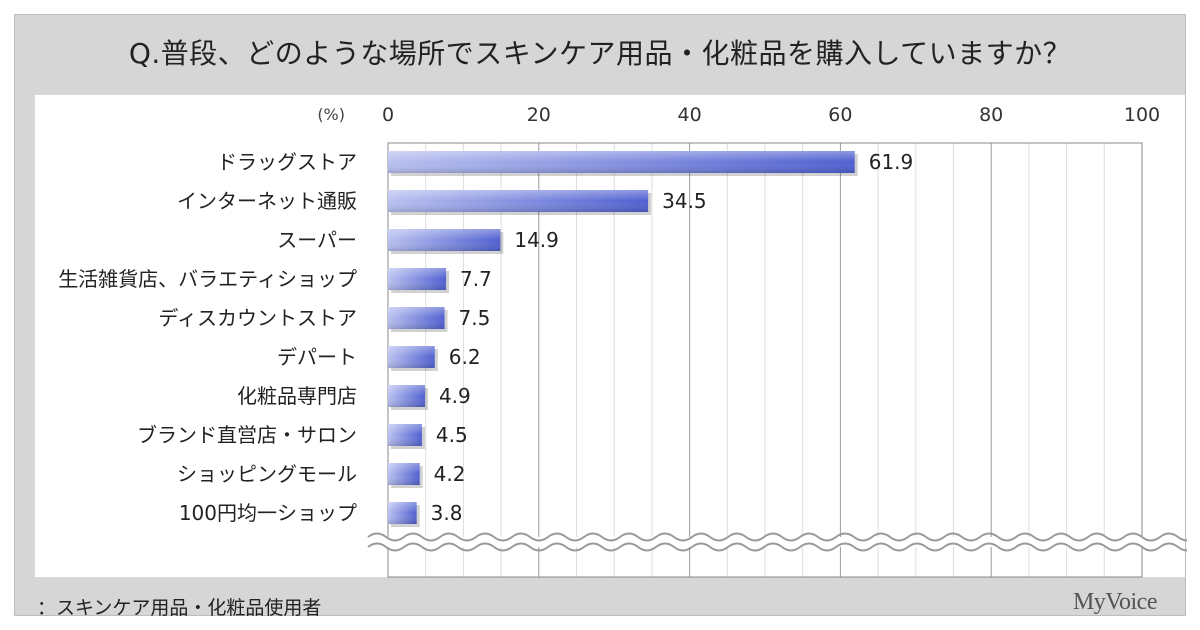  I want to click on axis-break, so click(777, 542).